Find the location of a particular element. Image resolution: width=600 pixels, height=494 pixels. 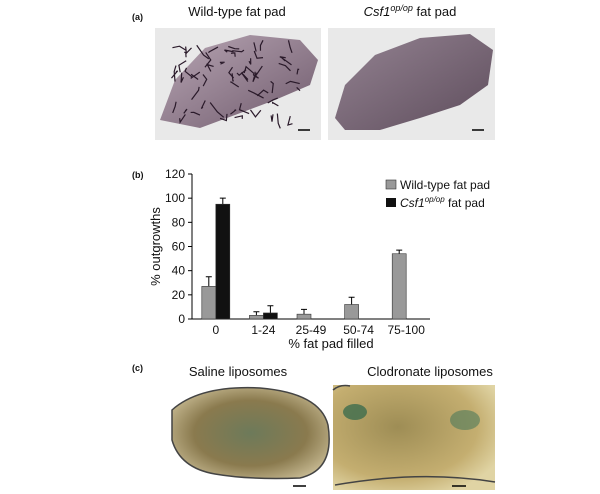

image-title: Saline liposomes is located at coordinates (238, 371).